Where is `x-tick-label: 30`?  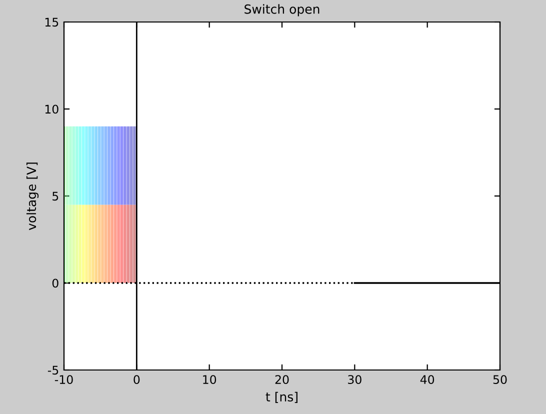
x-tick-label: 30 is located at coordinates (355, 379).